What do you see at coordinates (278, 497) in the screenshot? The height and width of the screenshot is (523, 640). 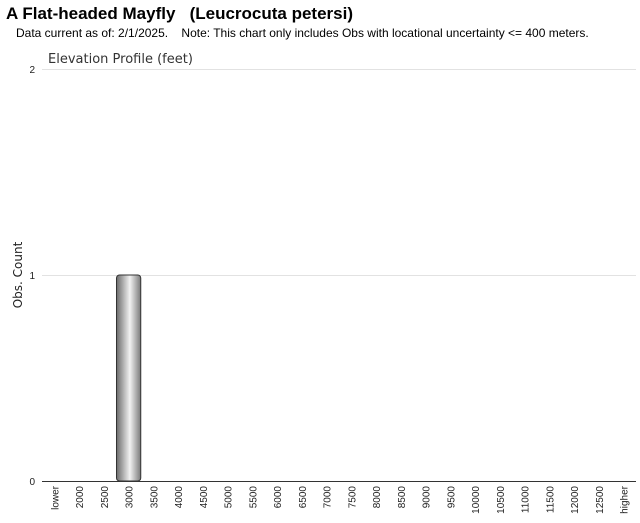 I see `x-tick-label: 6000` at bounding box center [278, 497].